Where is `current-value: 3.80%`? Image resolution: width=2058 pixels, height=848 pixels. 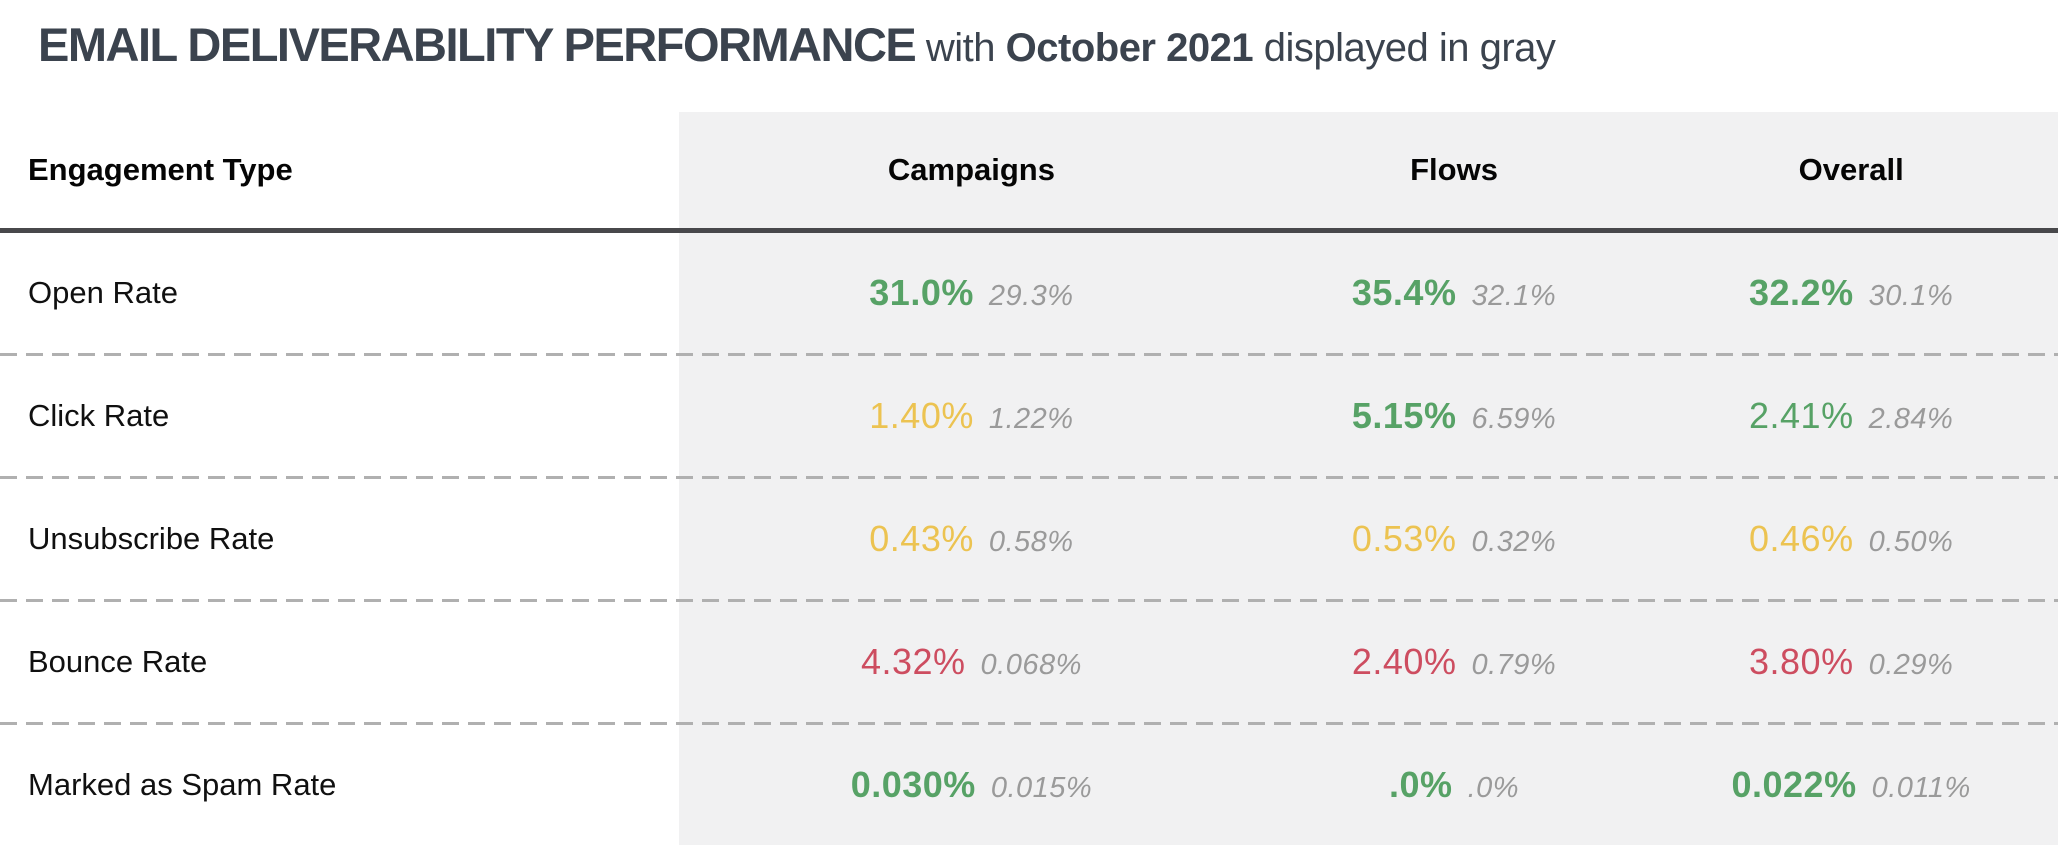
current-value: 3.80% is located at coordinates (1801, 661).